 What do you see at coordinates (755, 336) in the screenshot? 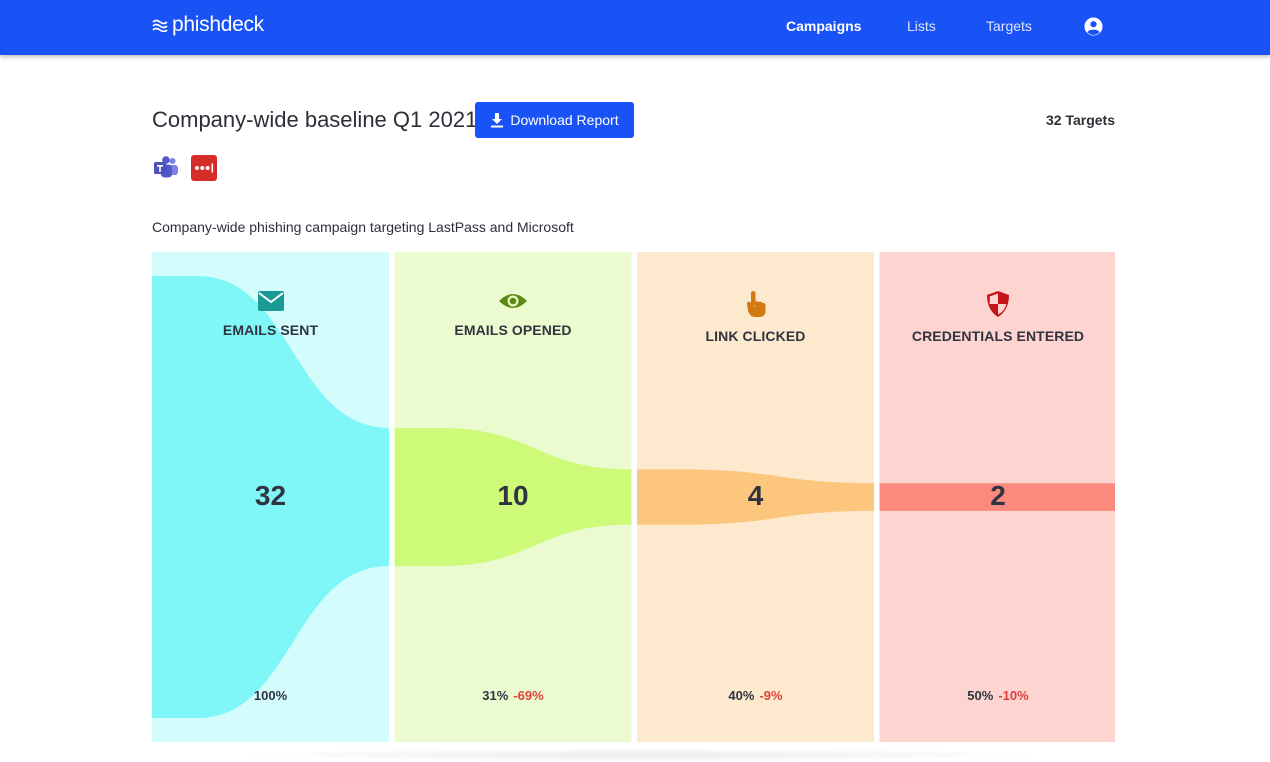
I see `stage-label: LINK CLICKED` at bounding box center [755, 336].